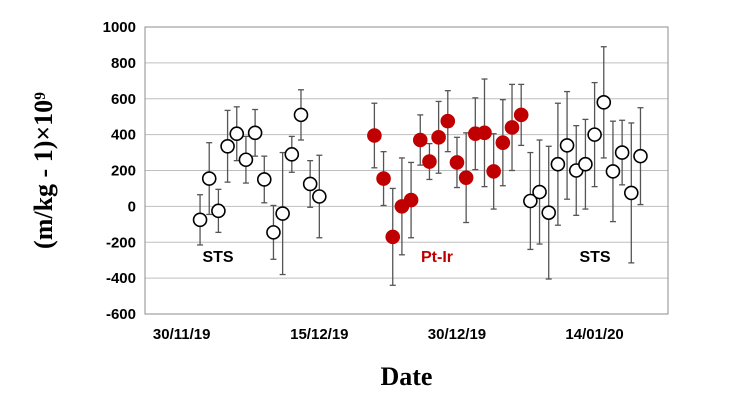 Image resolution: width=745 pixels, height=405 pixels. Describe the element at coordinates (119, 27) in the screenshot. I see `y-tick-label: 1000` at that location.